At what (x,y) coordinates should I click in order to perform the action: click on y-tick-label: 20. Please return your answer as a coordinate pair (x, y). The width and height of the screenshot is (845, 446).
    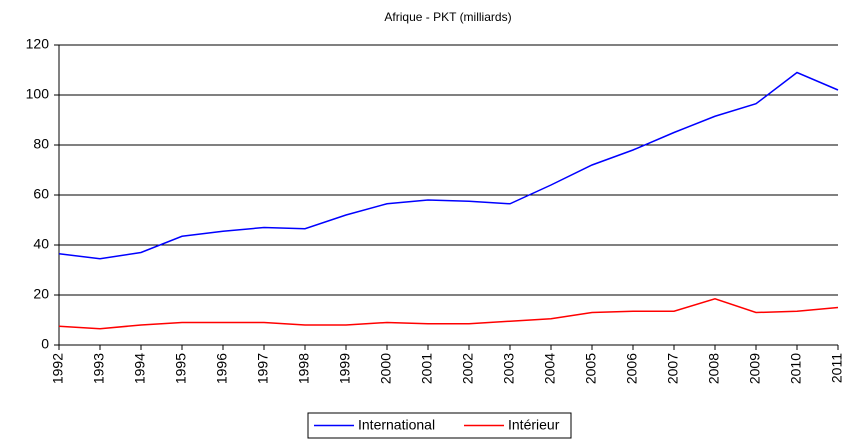
    Looking at the image, I should click on (41, 294).